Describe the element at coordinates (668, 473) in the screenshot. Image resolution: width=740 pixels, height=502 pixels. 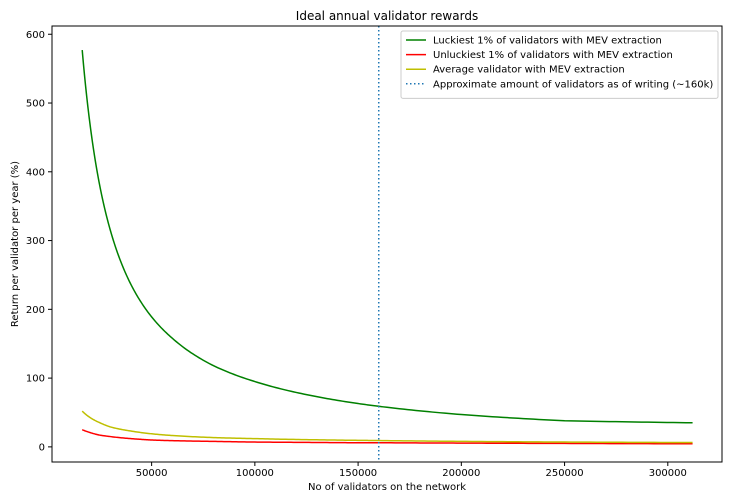
I see `x-tick-label: 300000` at that location.